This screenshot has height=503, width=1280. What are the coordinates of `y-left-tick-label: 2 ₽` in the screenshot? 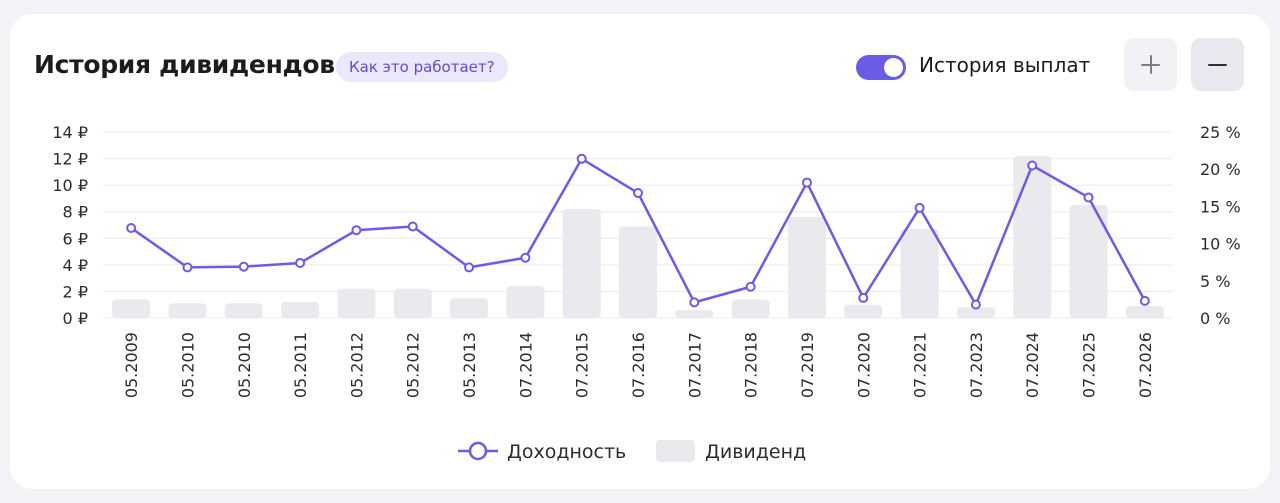 It's located at (75, 291).